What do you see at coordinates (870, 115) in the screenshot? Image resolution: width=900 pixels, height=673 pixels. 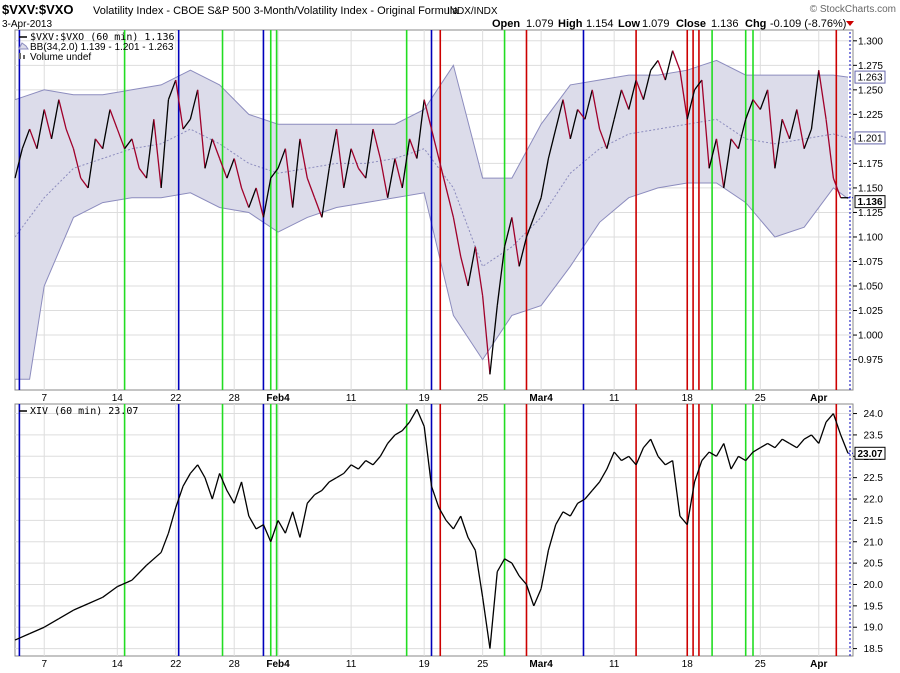 I see `y-tick-label: 1.225` at bounding box center [870, 115].